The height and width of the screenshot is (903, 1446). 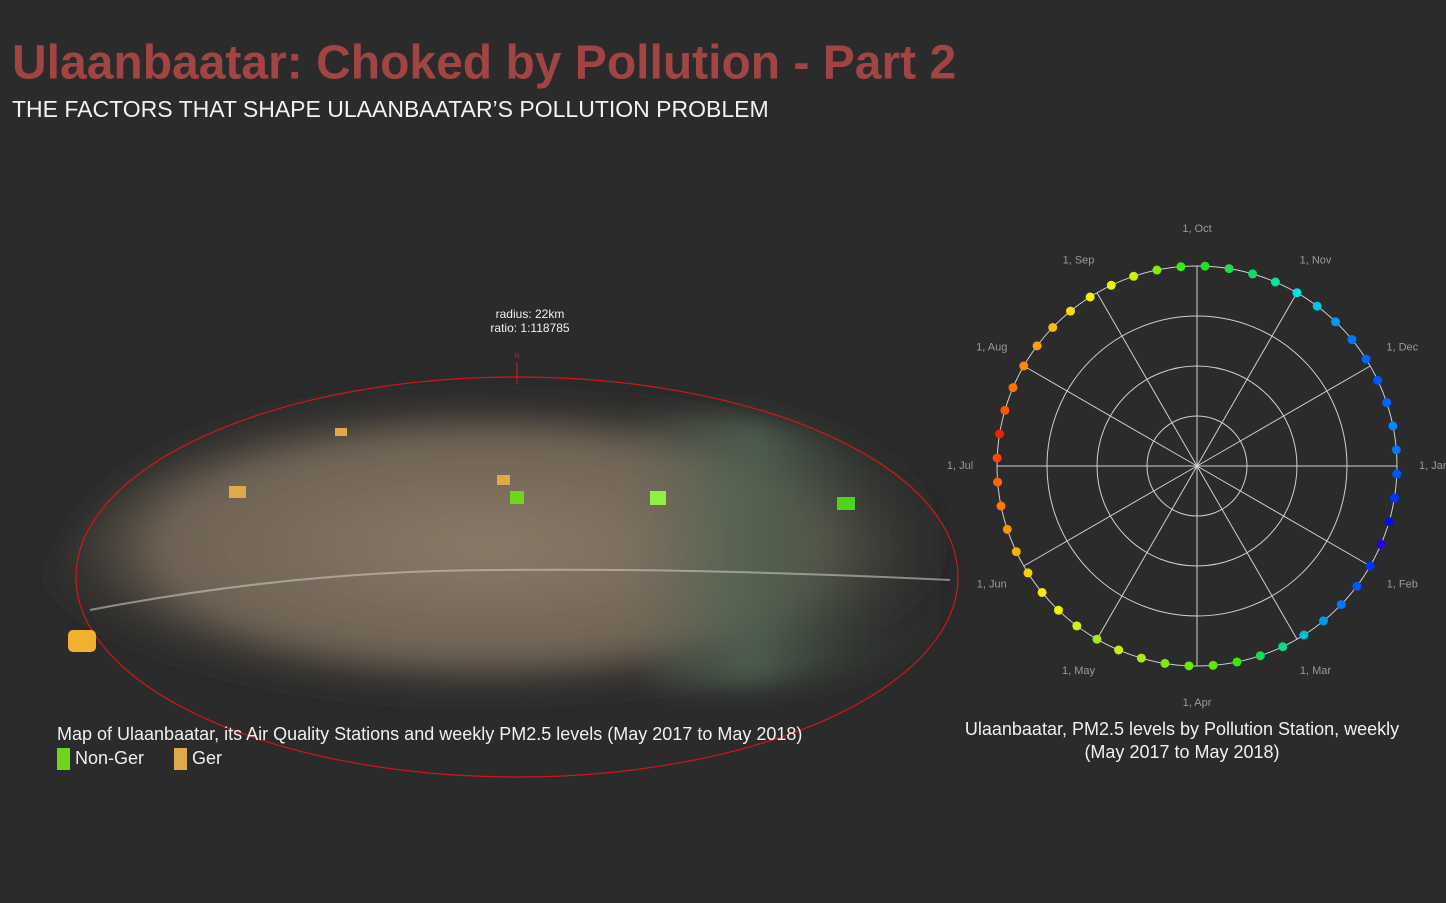 I want to click on north-label: N, so click(x=516, y=356).